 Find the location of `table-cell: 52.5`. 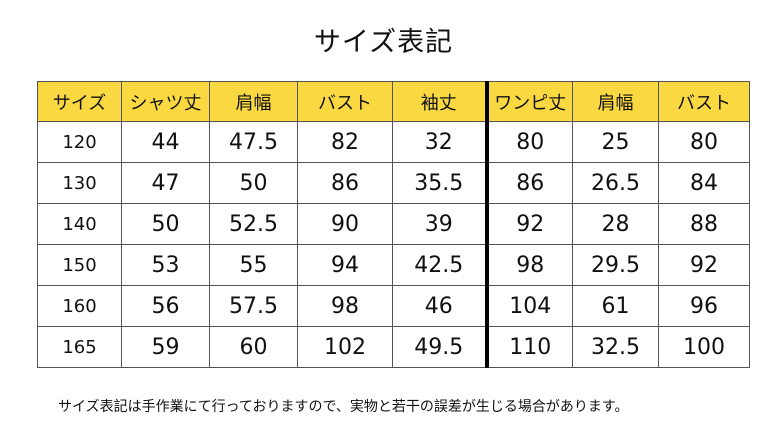

table-cell: 52.5 is located at coordinates (253, 224).